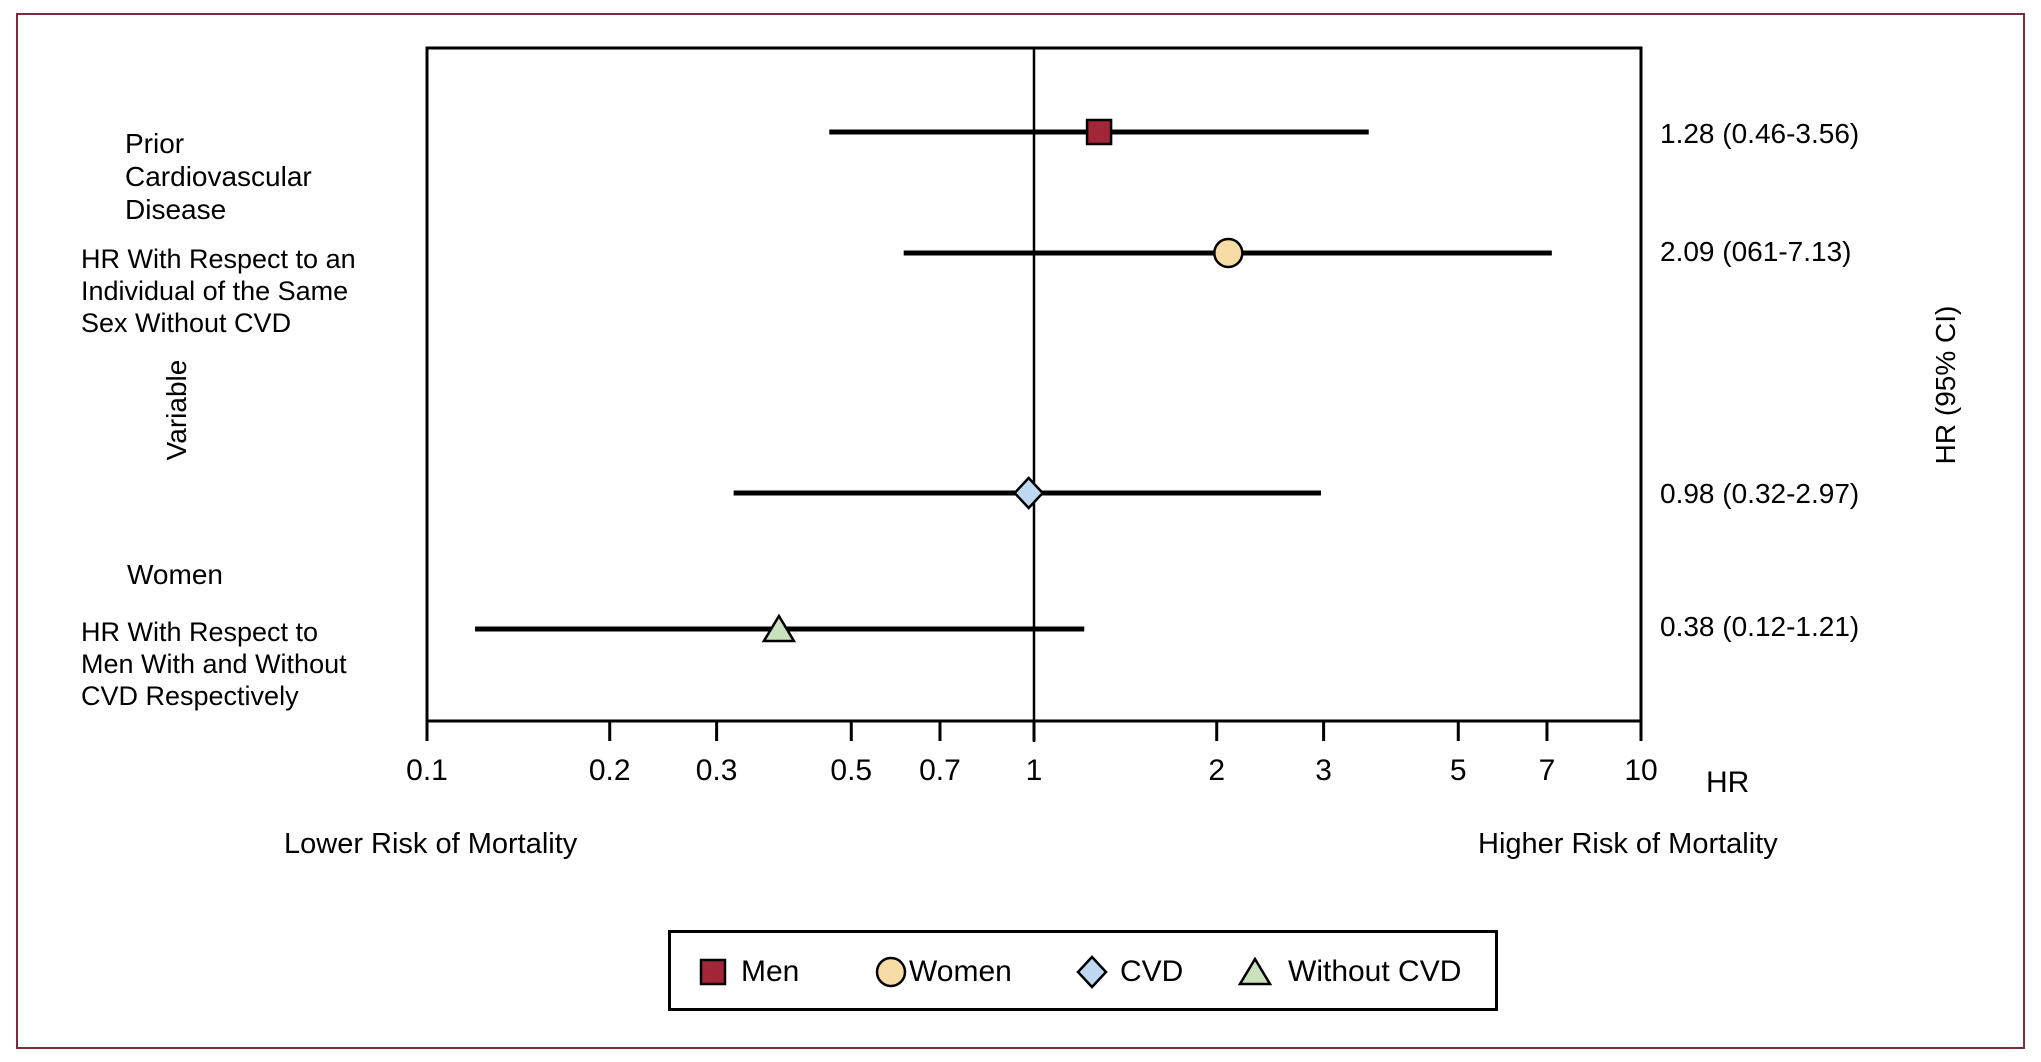 The image size is (2041, 1062). Describe the element at coordinates (1728, 782) in the screenshot. I see `x-axis-title: HR` at that location.